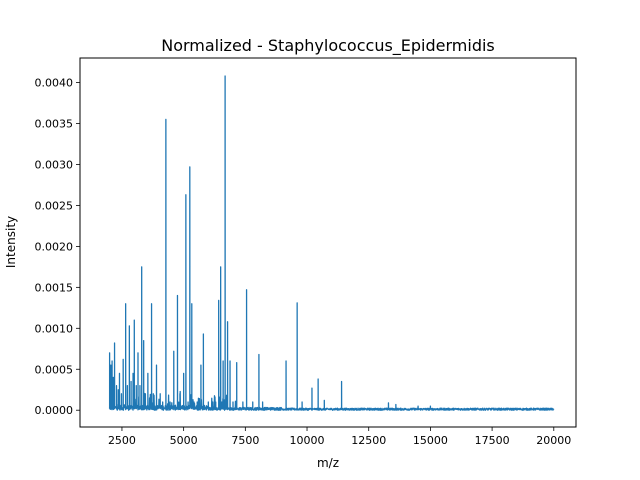  What do you see at coordinates (54, 369) in the screenshot?
I see `y-tick-label: 0.0005` at bounding box center [54, 369].